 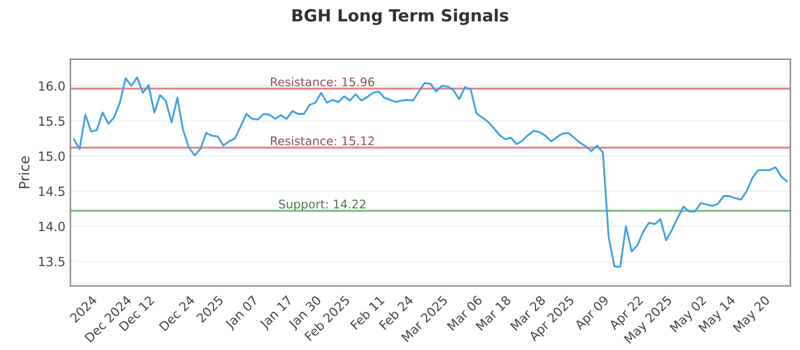 What do you see at coordinates (51, 121) in the screenshot?
I see `y-tick-label: 15.5` at bounding box center [51, 121].